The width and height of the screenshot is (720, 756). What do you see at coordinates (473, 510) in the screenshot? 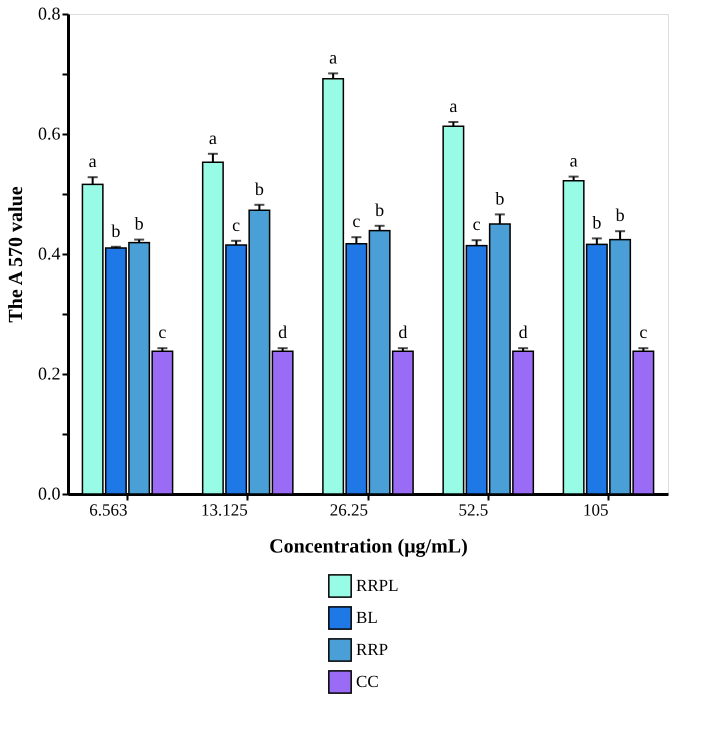
I see `x-tick-label: 52.5` at bounding box center [473, 510].